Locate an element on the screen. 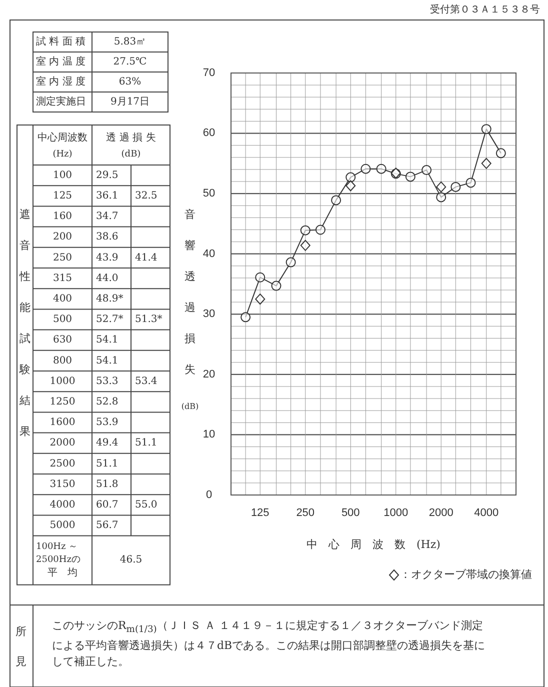 The image size is (548, 687). text: 630 is located at coordinates (62, 340).